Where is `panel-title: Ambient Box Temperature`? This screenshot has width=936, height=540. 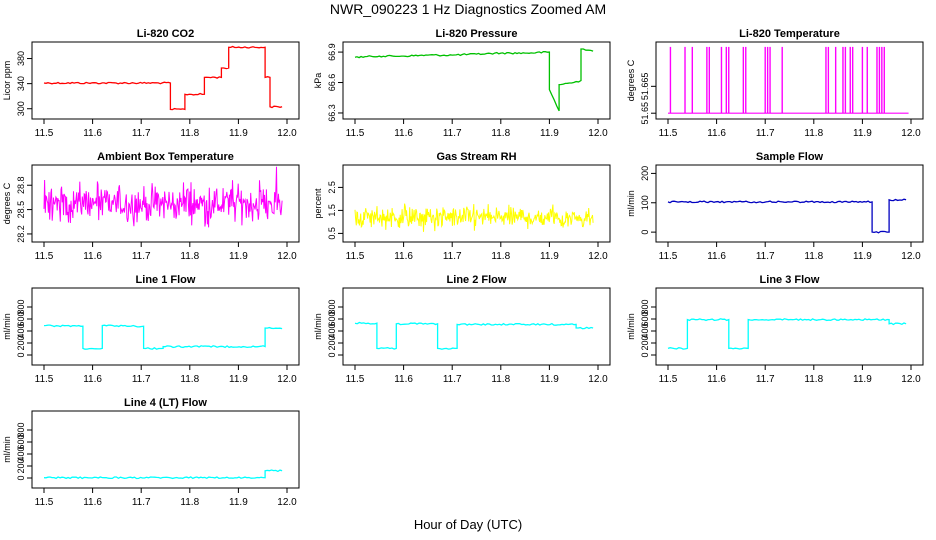 panel-title: Ambient Box Temperature is located at coordinates (165, 157).